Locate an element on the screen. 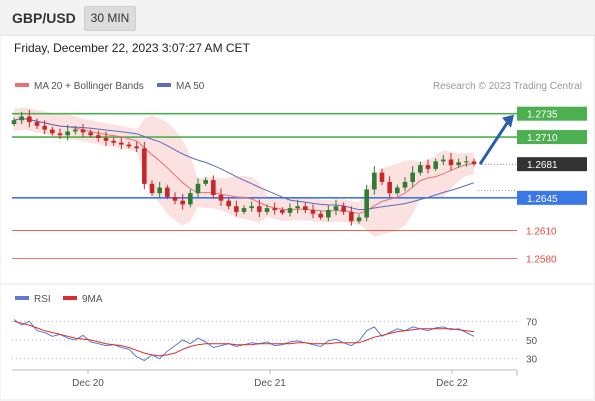  x-tick-label-2: Dec 22 is located at coordinates (452, 383).